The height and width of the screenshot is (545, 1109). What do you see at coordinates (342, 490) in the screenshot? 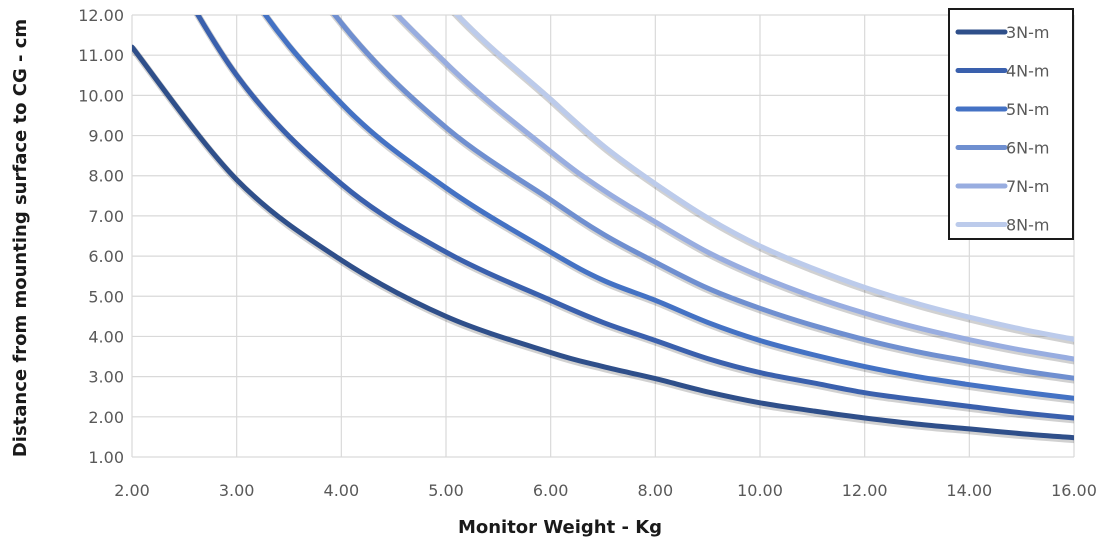
I see `x-tick-label: 4.00` at bounding box center [342, 490].